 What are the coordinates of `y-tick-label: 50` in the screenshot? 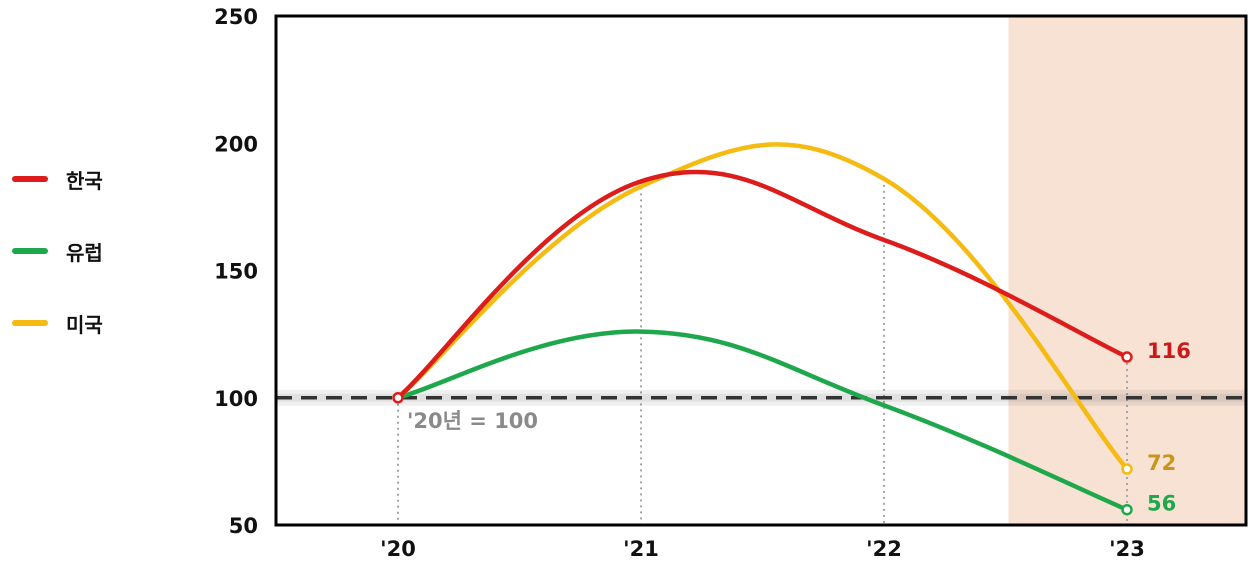 It's located at (243, 526).